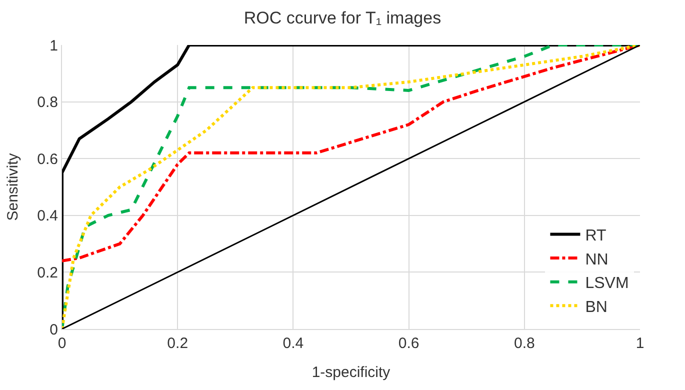 The image size is (685, 390). I want to click on x-axis-title: 1-specificity, so click(351, 372).